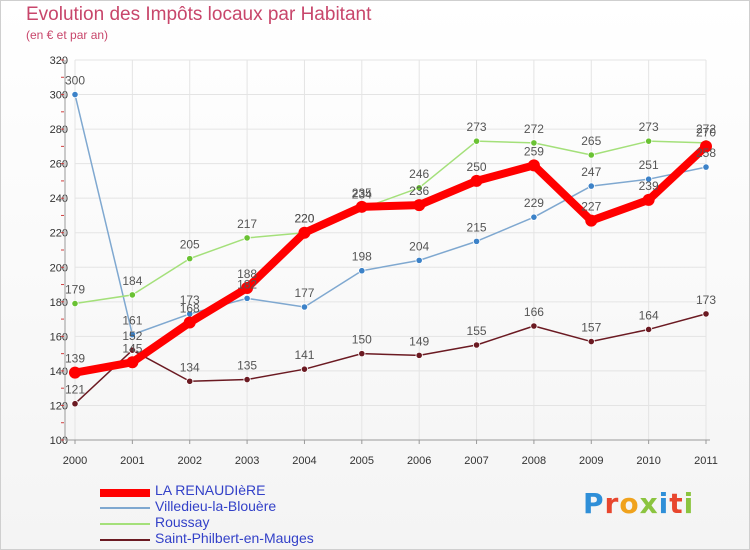  What do you see at coordinates (189, 461) in the screenshot?
I see `x-tick-label: 2002` at bounding box center [189, 461].